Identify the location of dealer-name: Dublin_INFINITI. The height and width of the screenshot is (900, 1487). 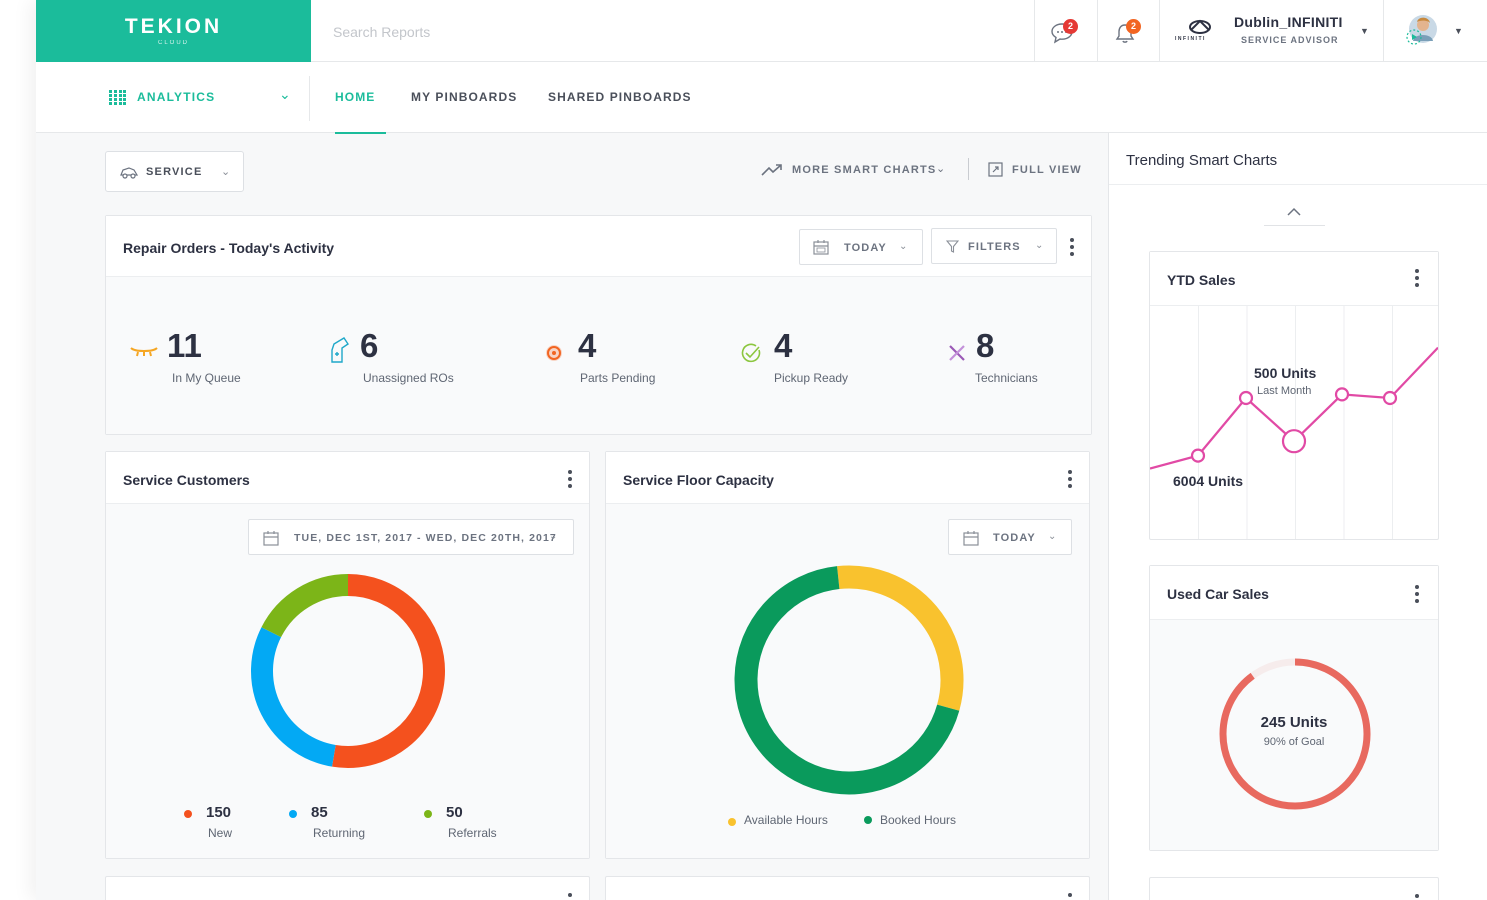
(1288, 22).